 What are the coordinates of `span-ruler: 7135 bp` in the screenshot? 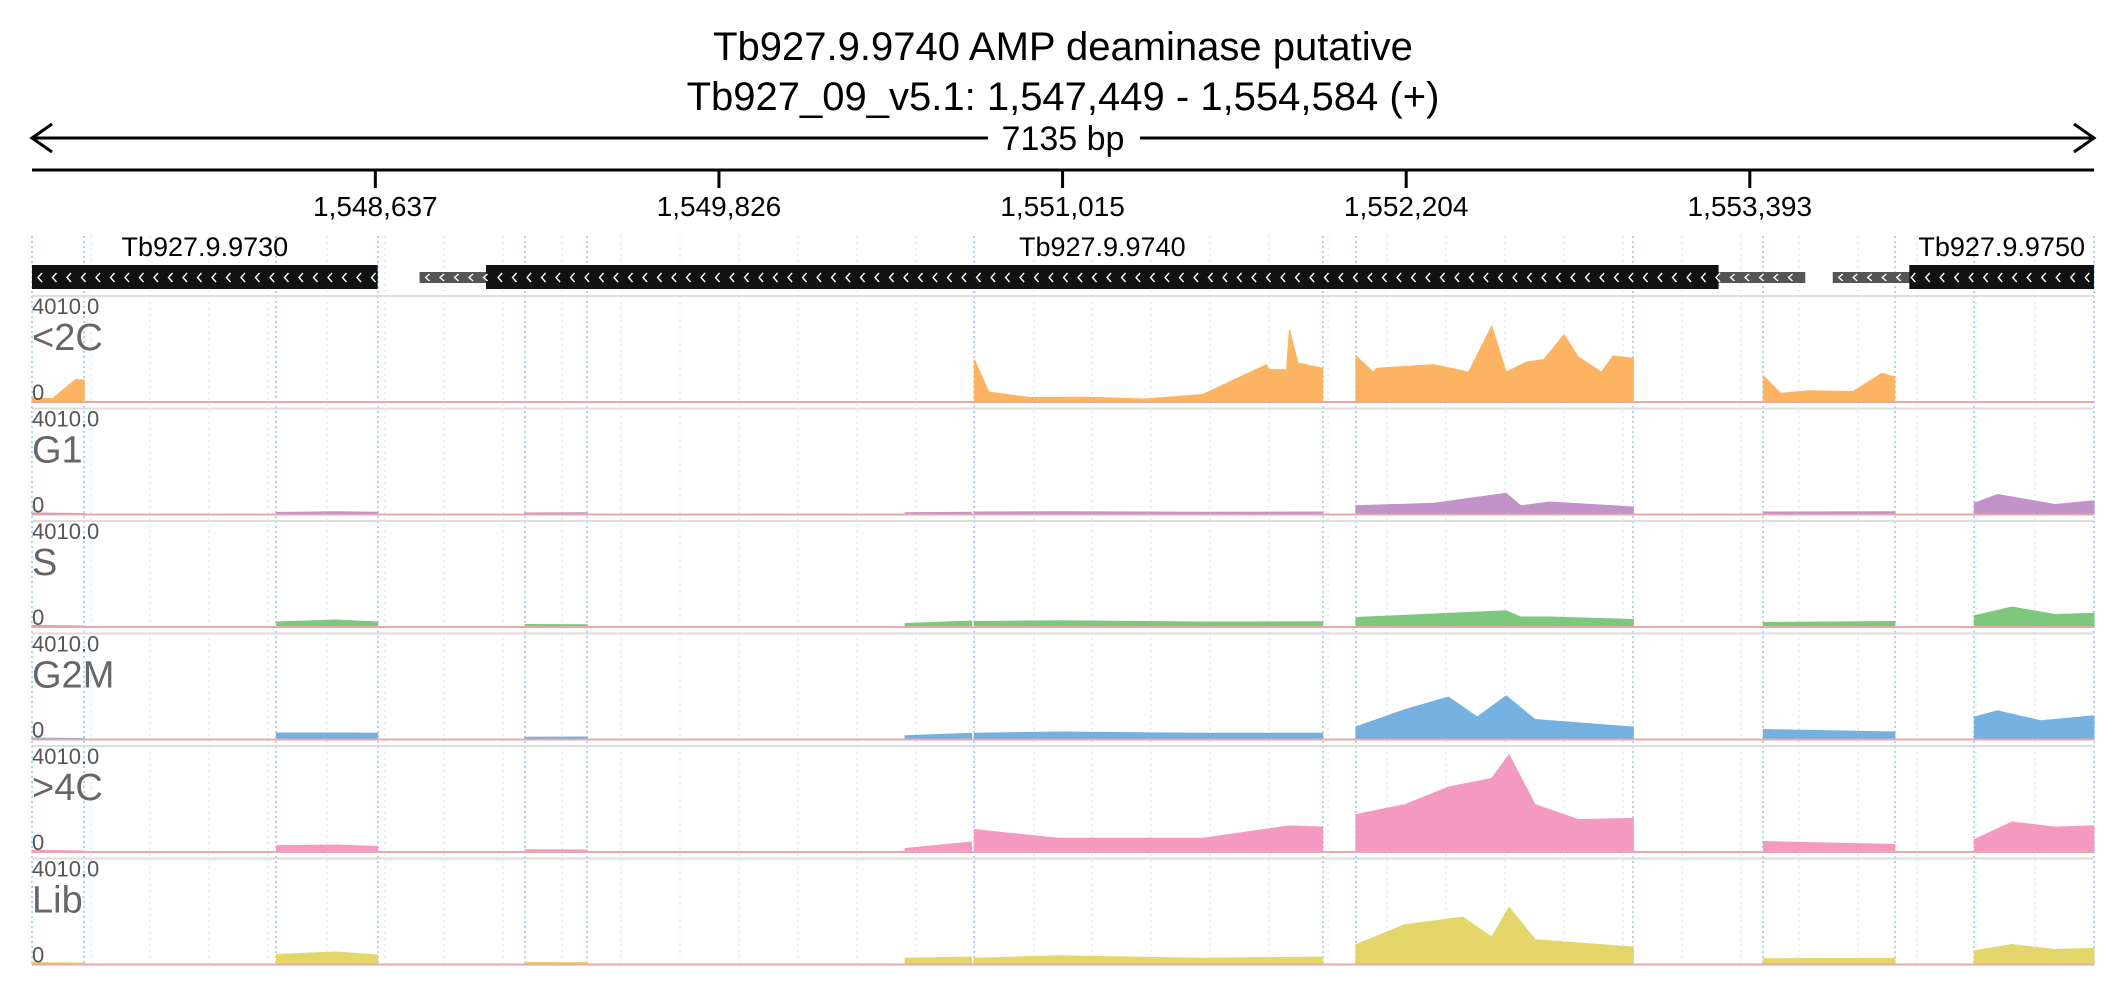 It's located at (1063, 139).